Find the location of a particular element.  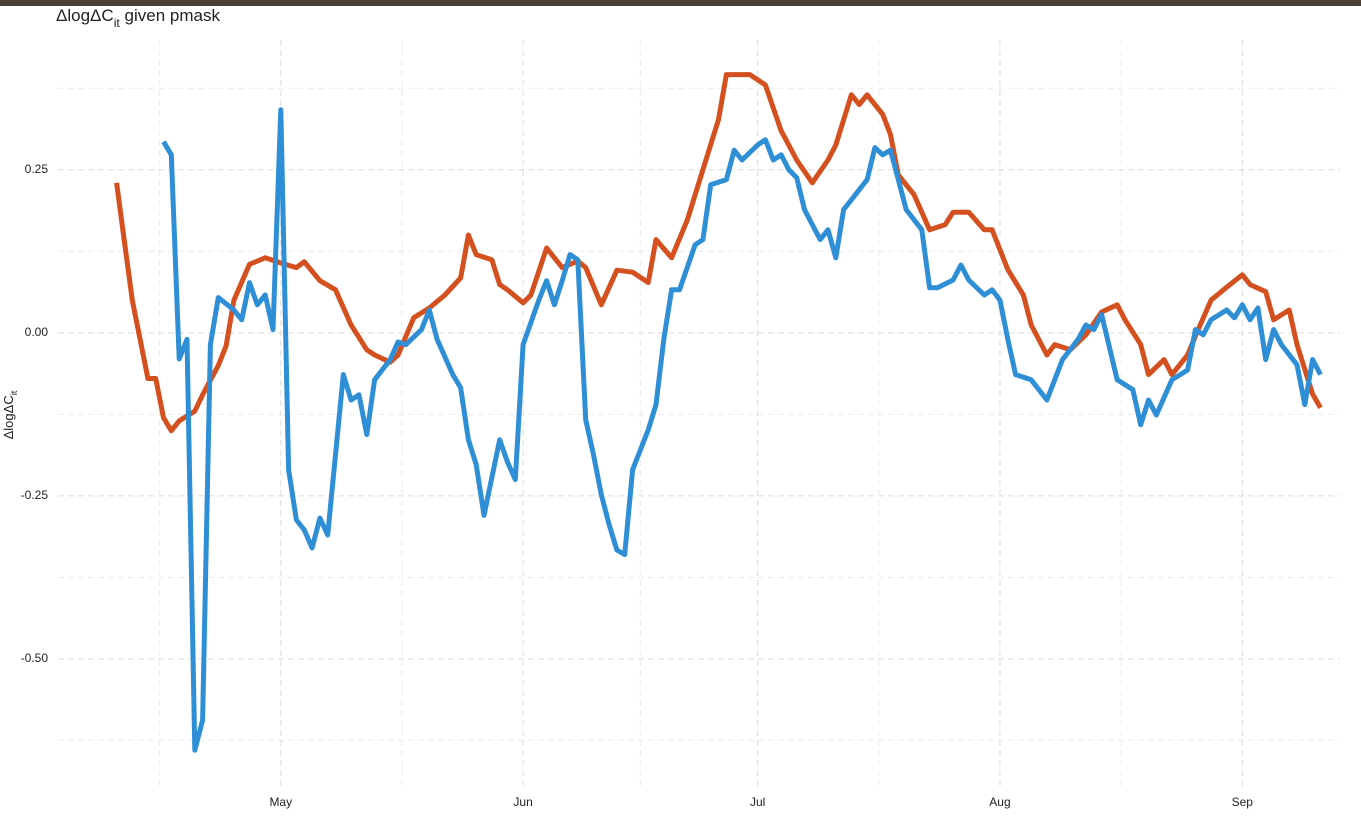

window-bar is located at coordinates (680, 3).